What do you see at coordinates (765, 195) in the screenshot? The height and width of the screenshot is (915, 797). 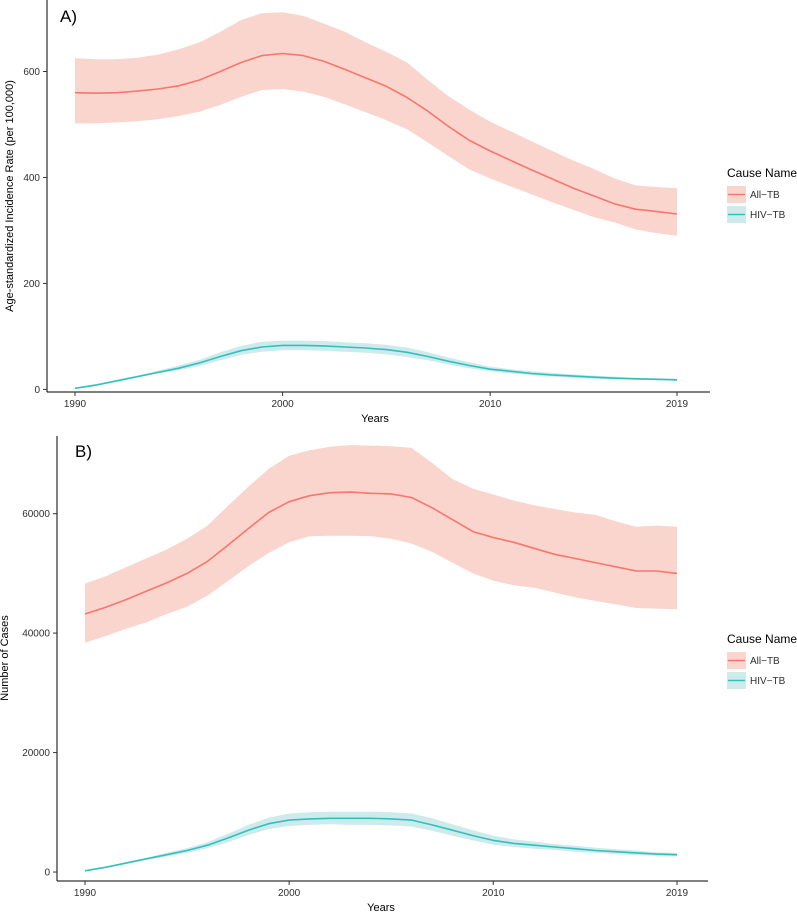 I see `panel-a-legend-label-all-tb: All−TB` at bounding box center [765, 195].